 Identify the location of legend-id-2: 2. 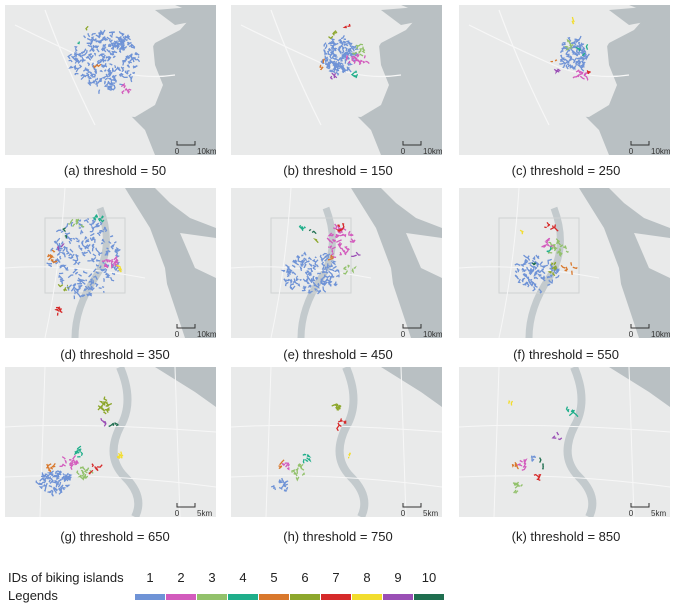
(181, 577).